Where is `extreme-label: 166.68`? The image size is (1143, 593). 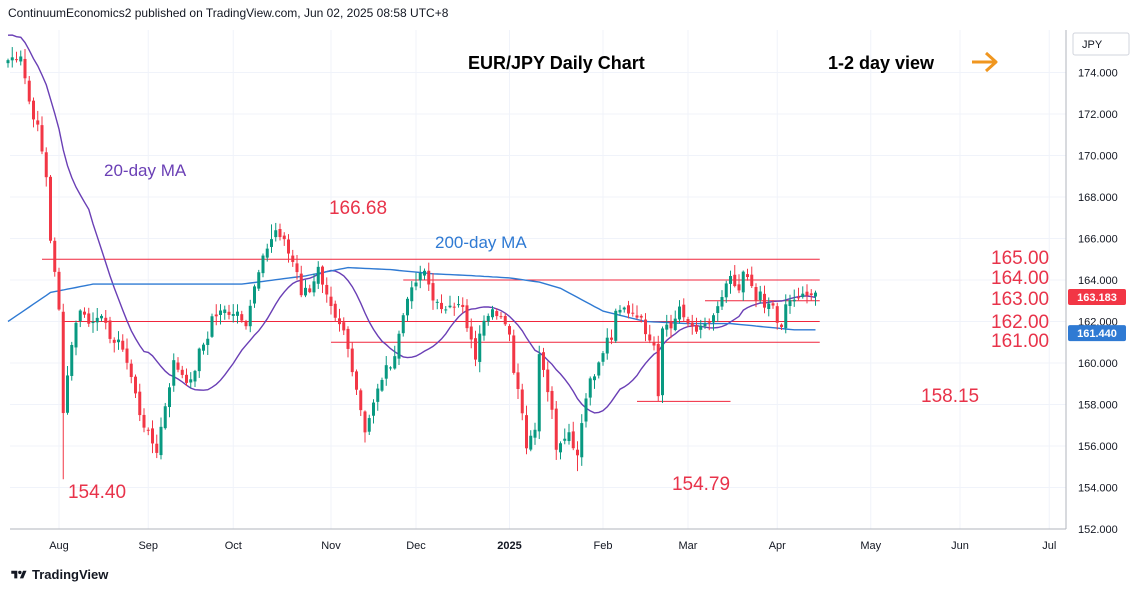
extreme-label: 166.68 is located at coordinates (358, 208).